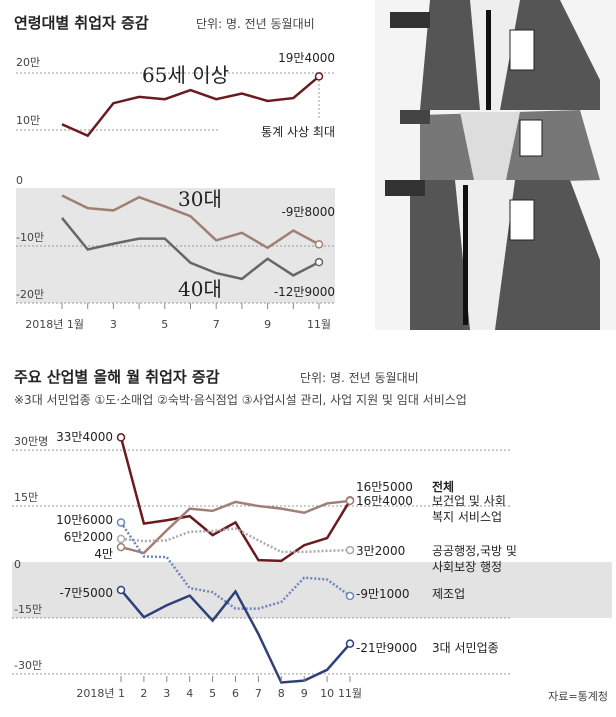  I want to click on chart1-unit: 단위: 명. 전년 동월대비, so click(255, 24).